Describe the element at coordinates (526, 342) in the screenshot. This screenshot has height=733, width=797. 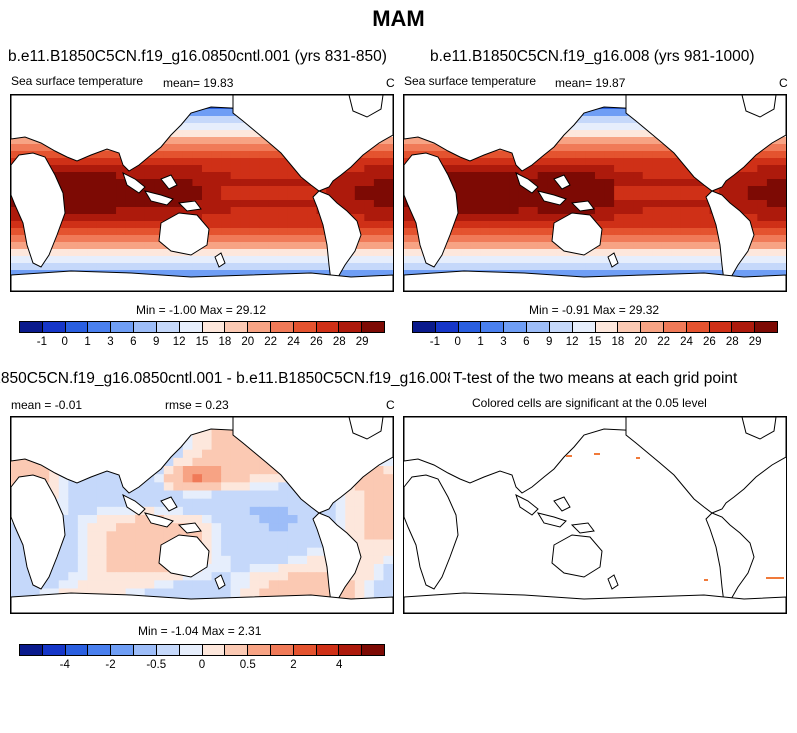
I see `colorbar-tick-label: 6` at that location.